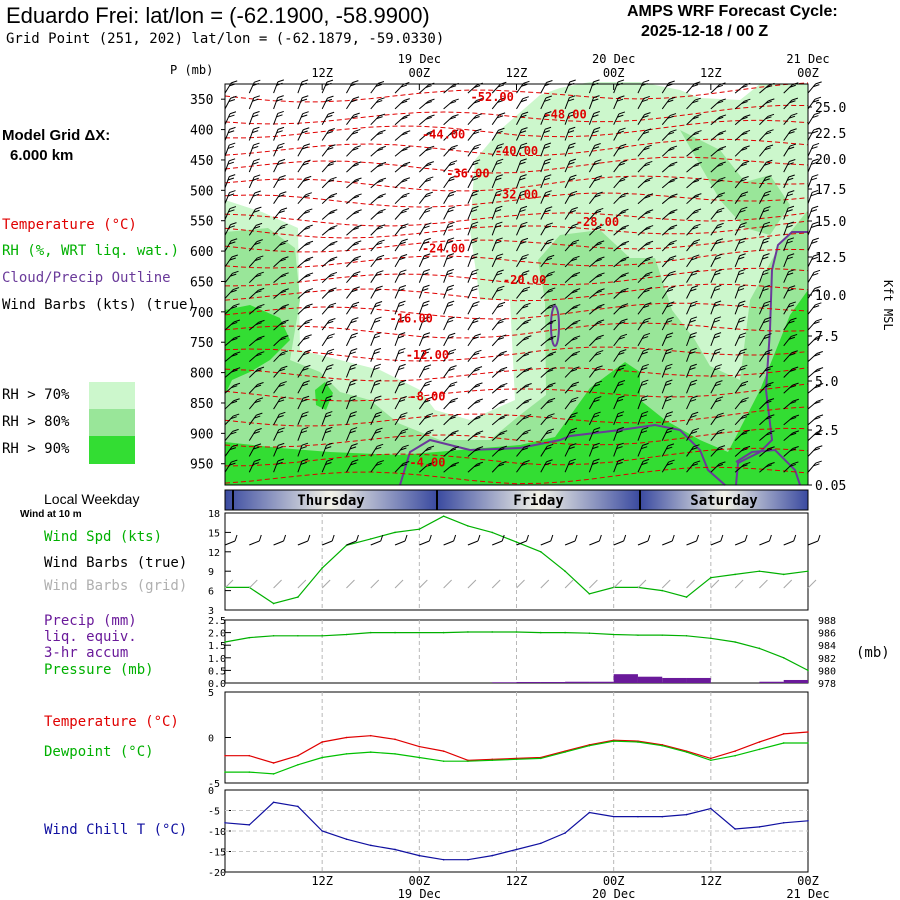 This screenshot has height=900, width=900. What do you see at coordinates (783, 658) in the screenshot?
I see `pressure-line-point` at bounding box center [783, 658].